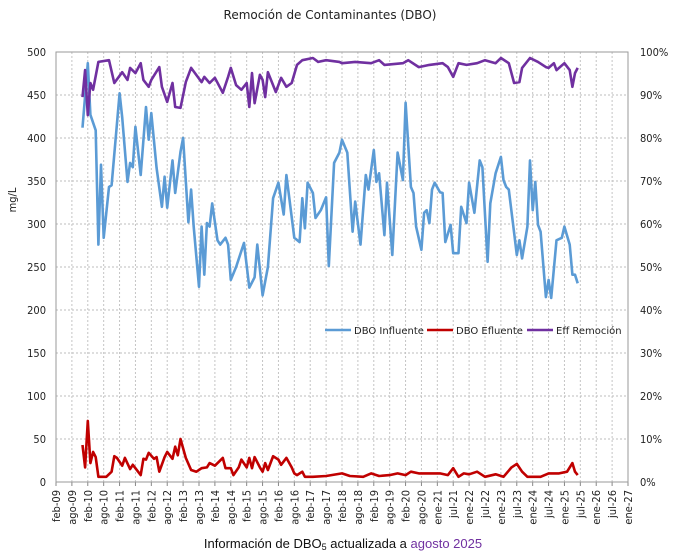 This screenshot has height=555, width=686. What do you see at coordinates (596, 507) in the screenshot?
I see `x-tick-label: ene-26` at bounding box center [596, 507].